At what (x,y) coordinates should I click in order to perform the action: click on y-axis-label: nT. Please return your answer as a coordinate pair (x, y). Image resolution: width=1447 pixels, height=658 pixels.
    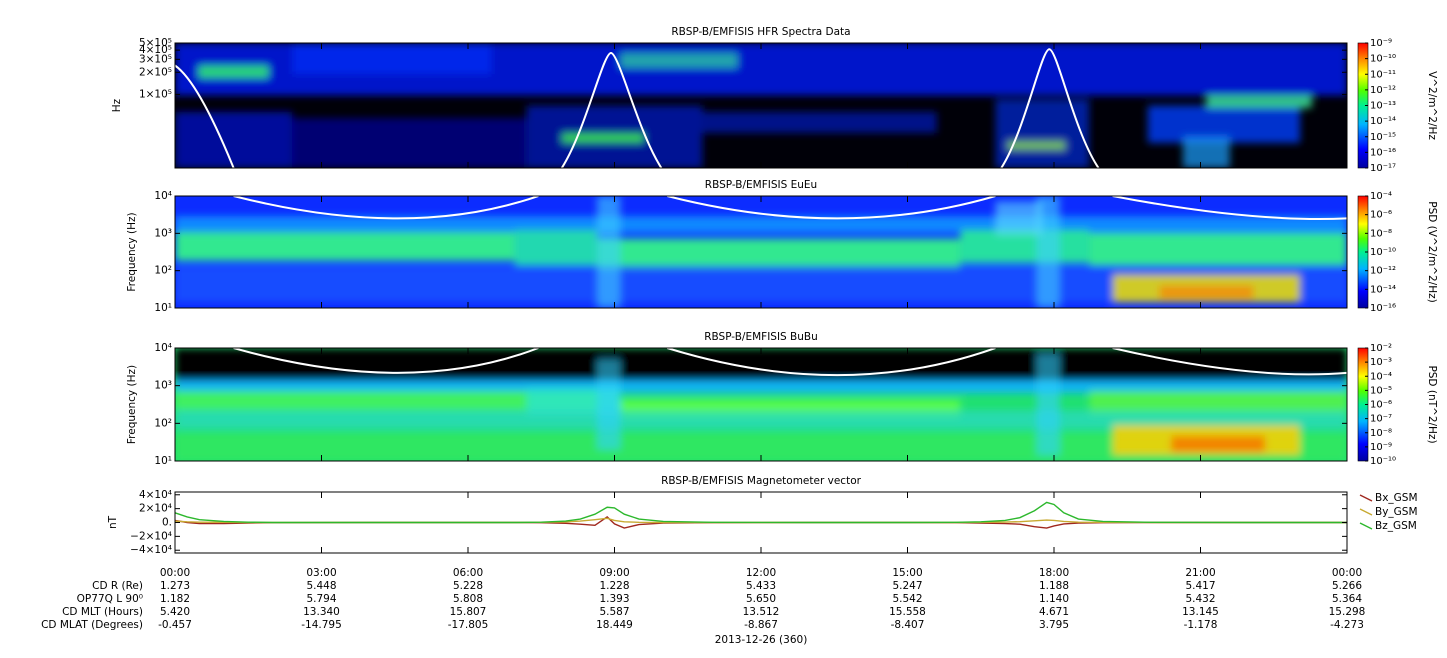
    Looking at the image, I should click on (113, 522).